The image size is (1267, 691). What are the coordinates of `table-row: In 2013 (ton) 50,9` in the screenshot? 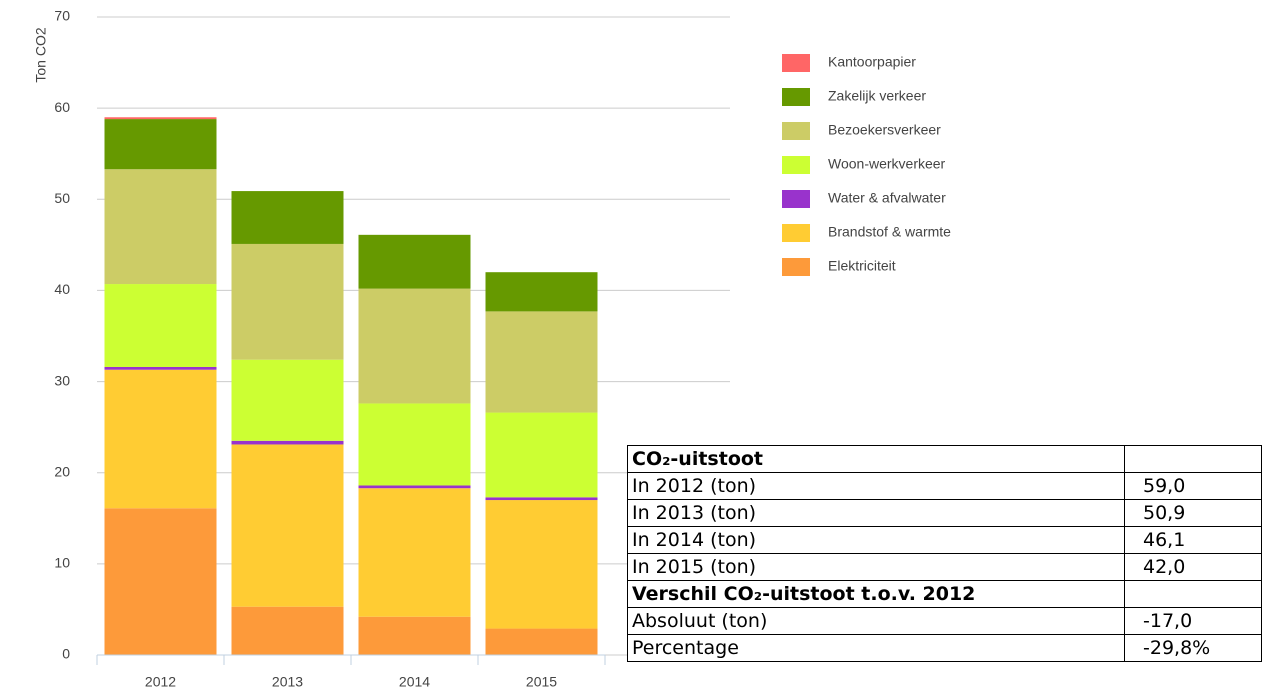 It's located at (944, 513).